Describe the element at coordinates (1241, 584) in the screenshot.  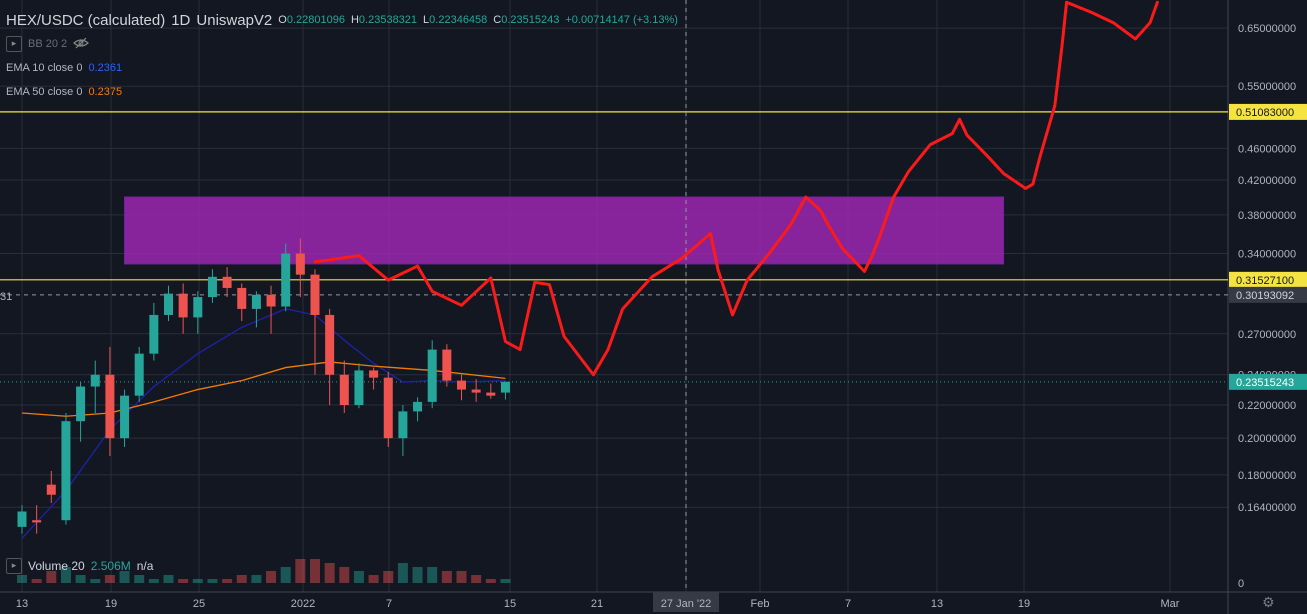
I see `volume-axis-label: 0` at that location.